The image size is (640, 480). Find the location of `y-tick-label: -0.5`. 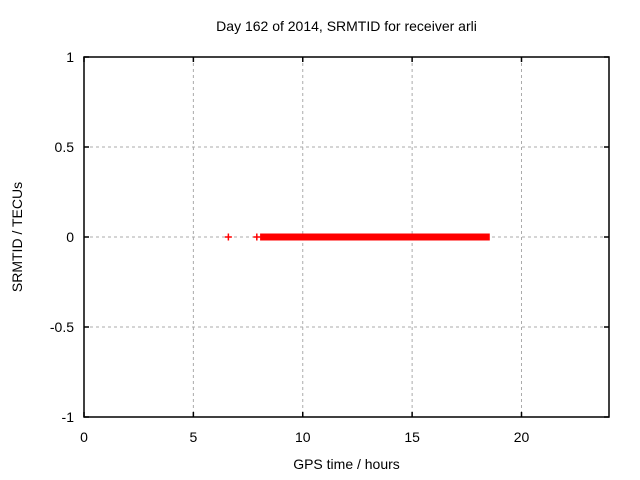

y-tick-label: -0.5 is located at coordinates (61, 327).